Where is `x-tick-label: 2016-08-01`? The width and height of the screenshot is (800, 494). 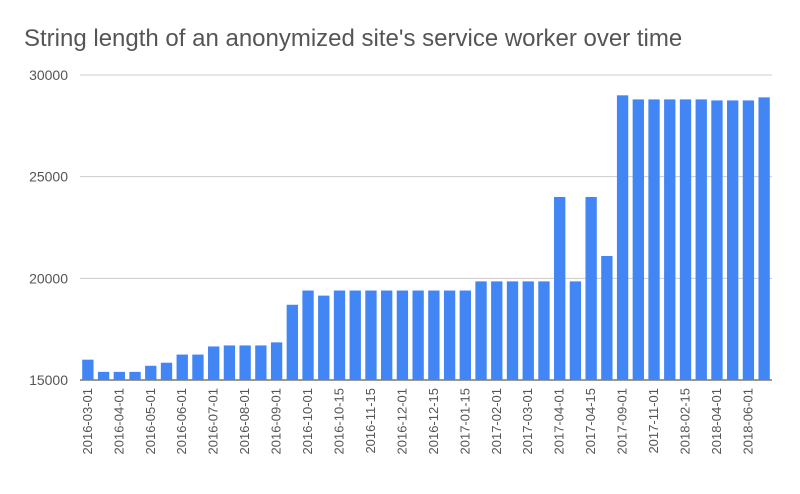
x-tick-label: 2016-08-01 is located at coordinates (244, 421).